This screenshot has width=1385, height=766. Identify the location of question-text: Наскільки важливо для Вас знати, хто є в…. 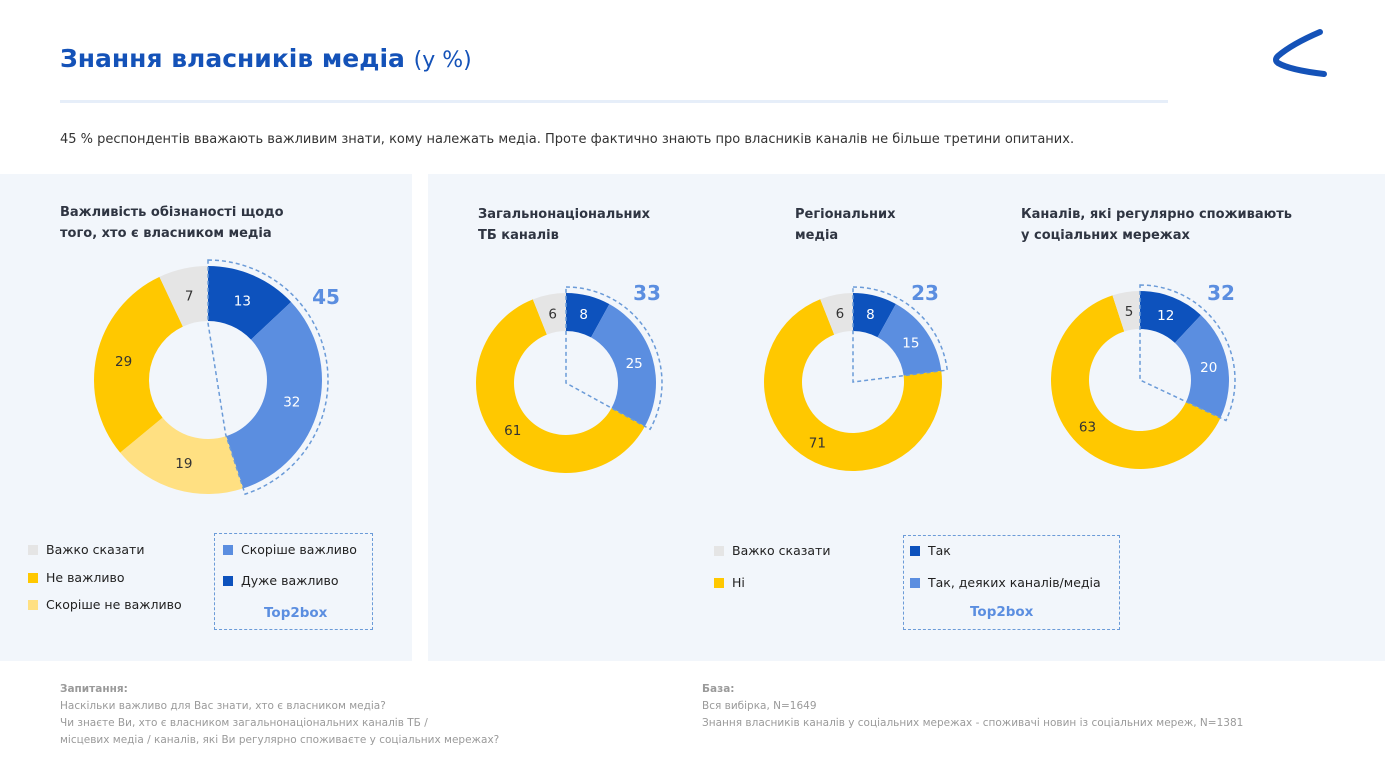
(279, 723).